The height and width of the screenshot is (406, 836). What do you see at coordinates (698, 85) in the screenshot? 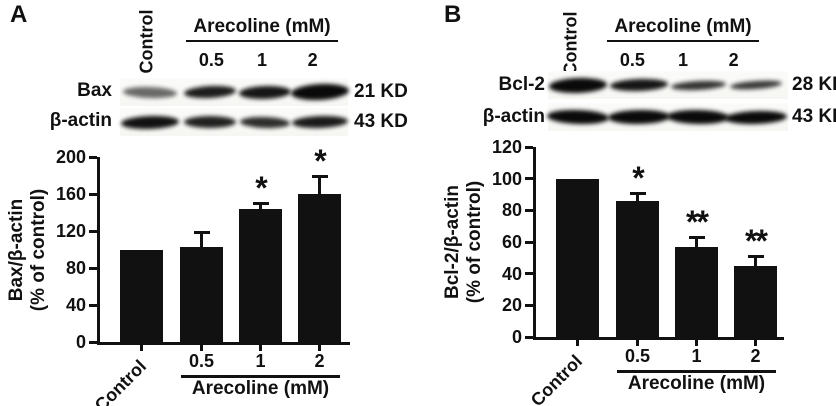
I see `blot-band-Bcl-2-lane2` at bounding box center [698, 85].